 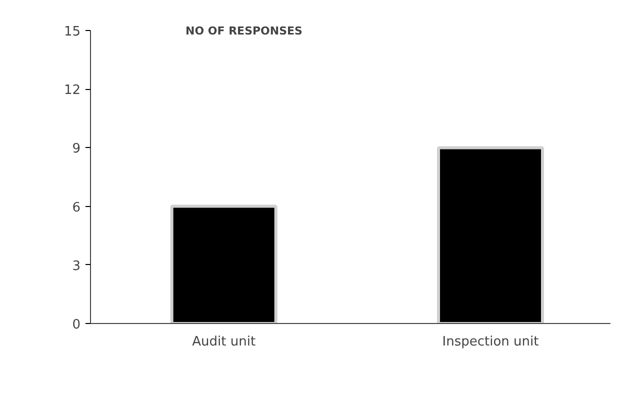 What do you see at coordinates (72, 90) in the screenshot?
I see `y-tick-label: 12` at bounding box center [72, 90].